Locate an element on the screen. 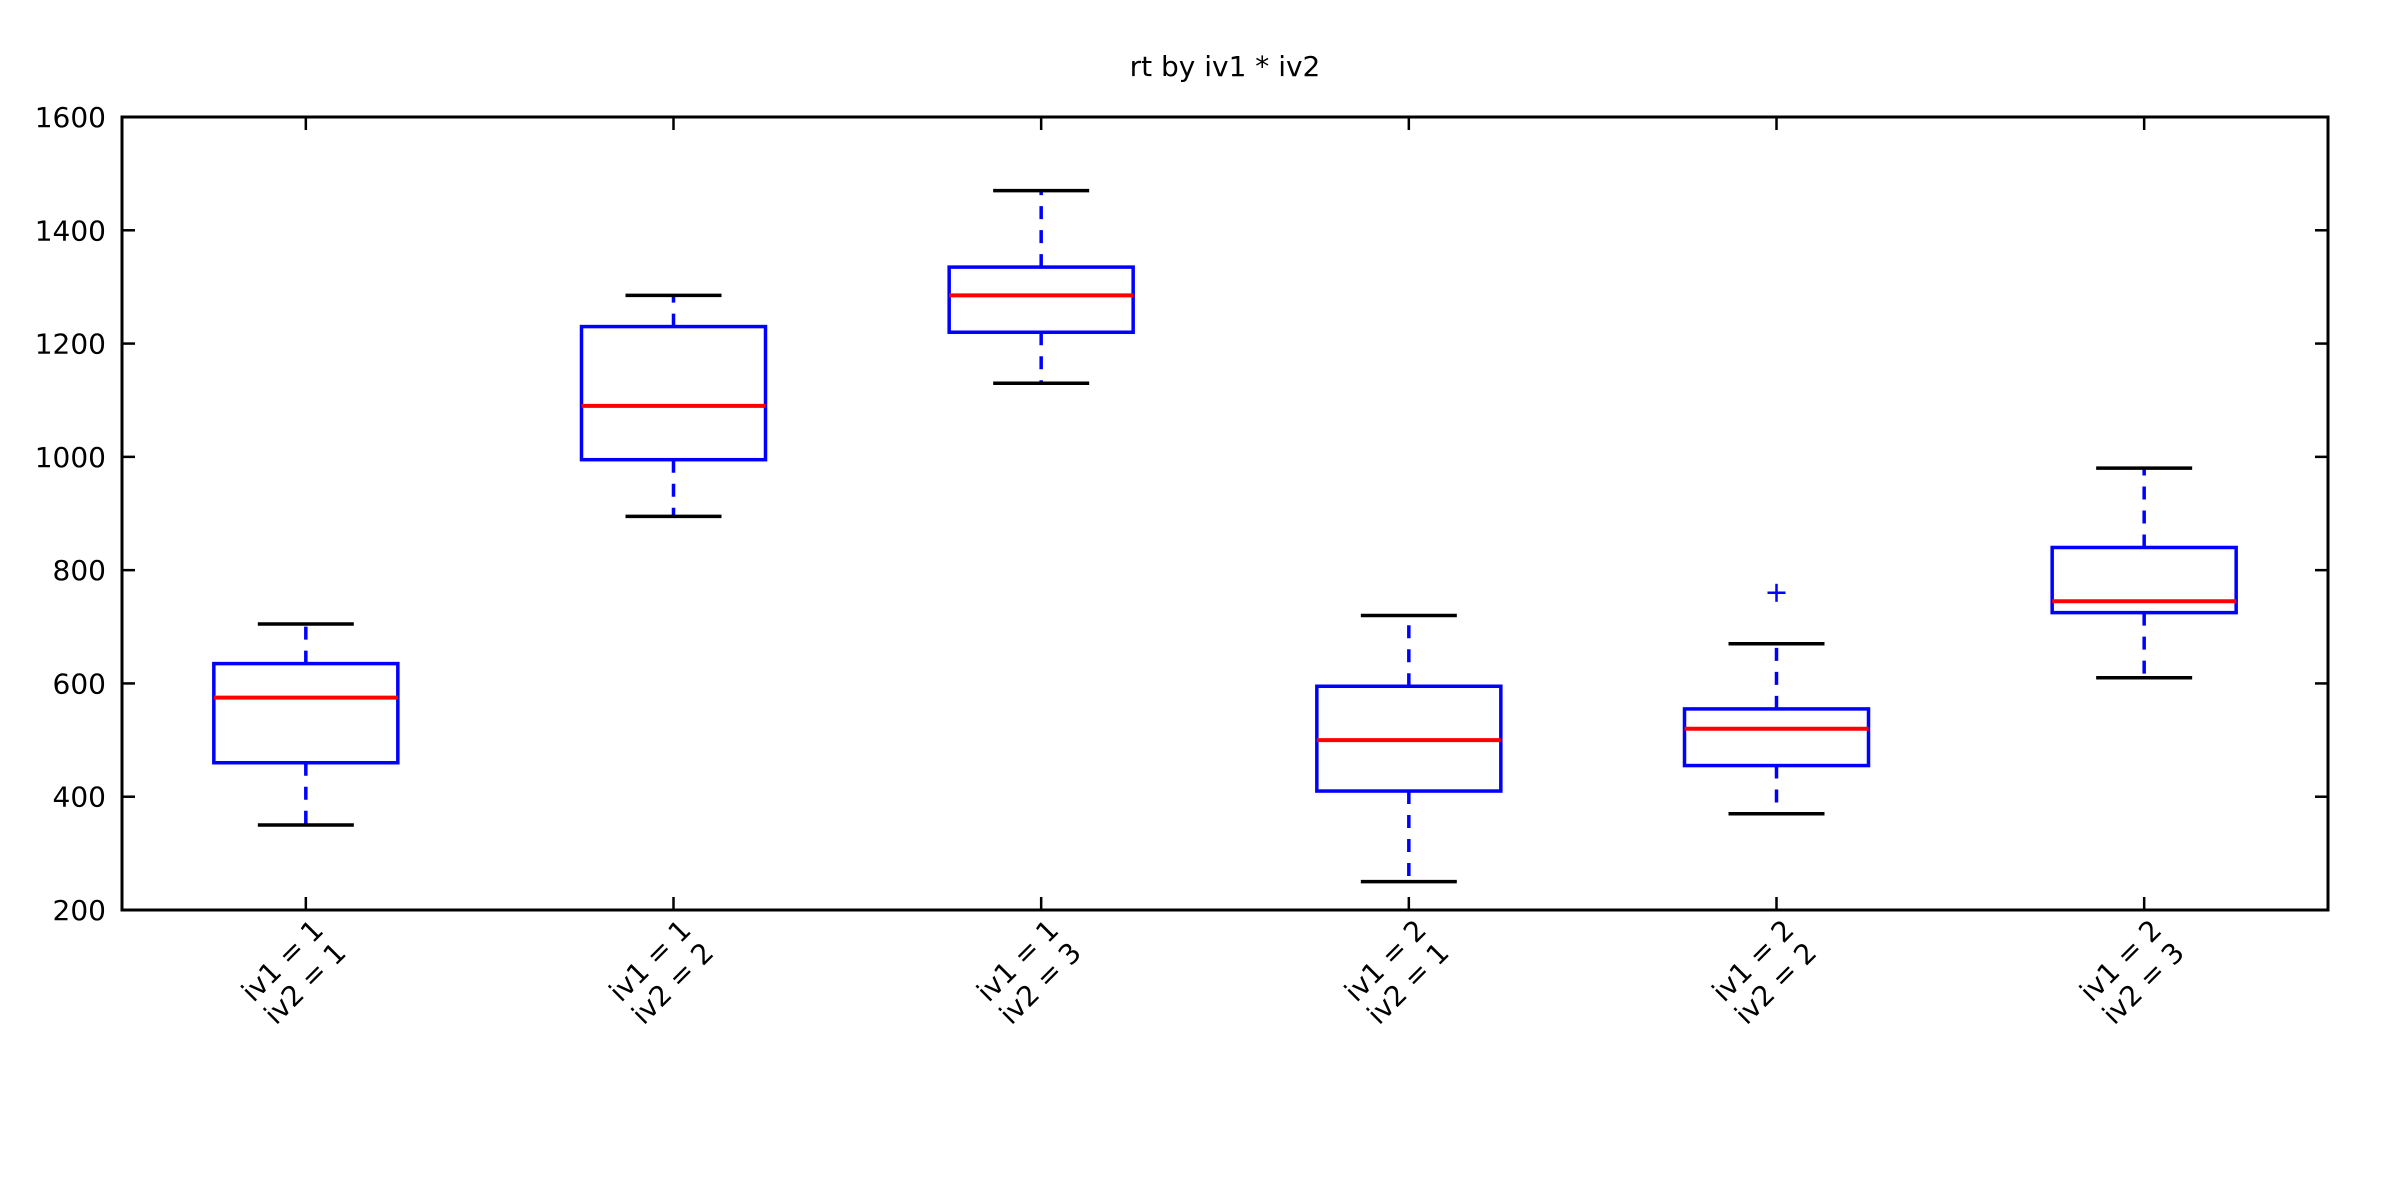  y-tick-label: 200 is located at coordinates (79, 910).